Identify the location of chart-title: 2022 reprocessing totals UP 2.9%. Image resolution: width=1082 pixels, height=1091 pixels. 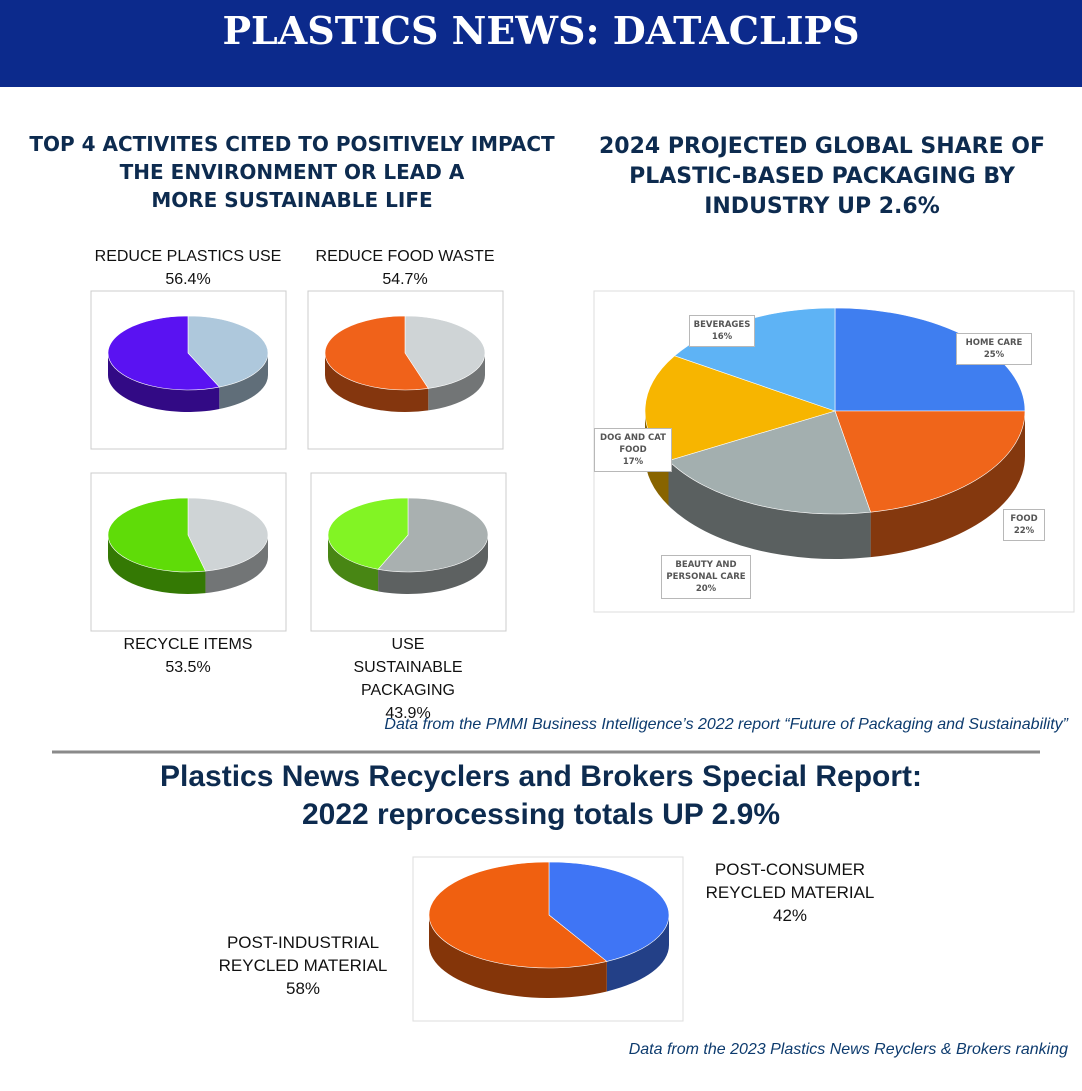
(540, 814).